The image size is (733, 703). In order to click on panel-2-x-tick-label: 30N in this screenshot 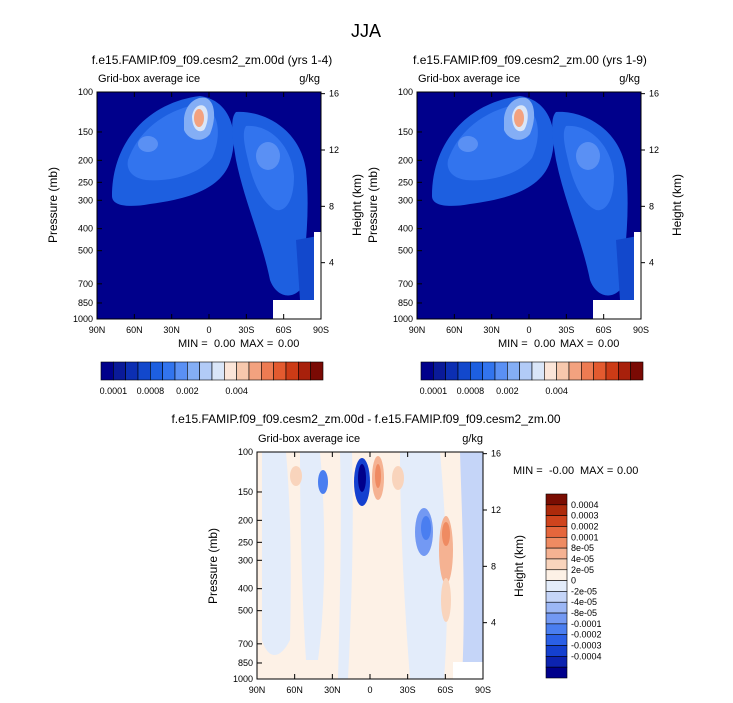, I will do `click(491, 330)`.